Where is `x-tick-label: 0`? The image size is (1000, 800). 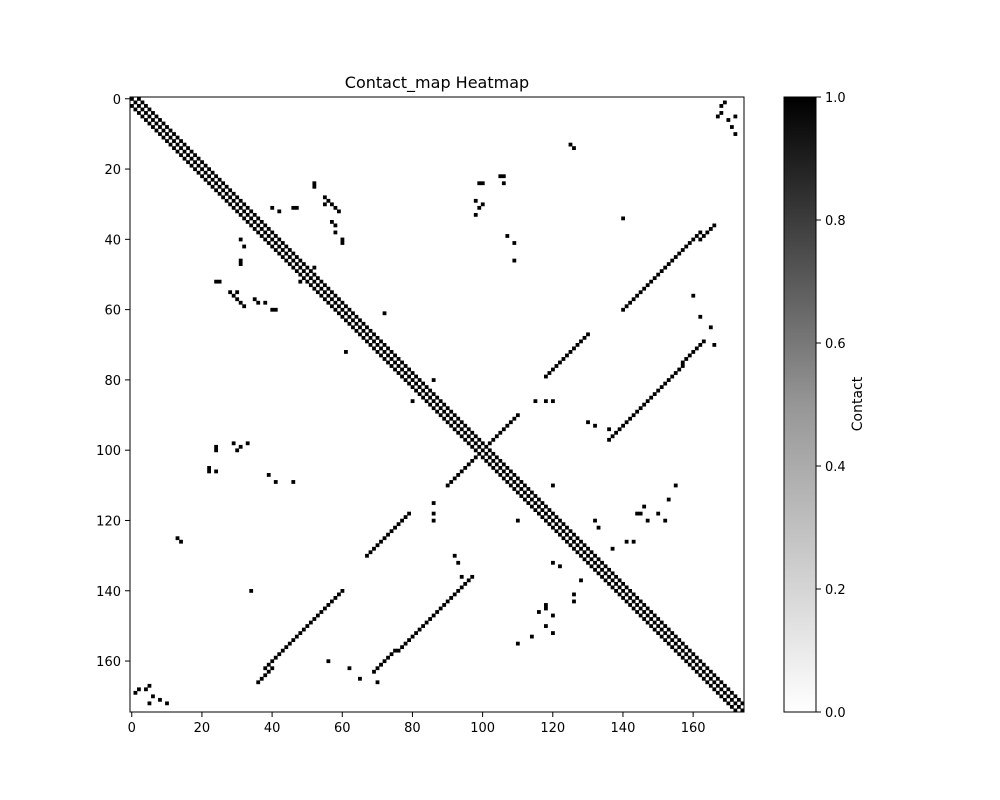 x-tick-label: 0 is located at coordinates (132, 728).